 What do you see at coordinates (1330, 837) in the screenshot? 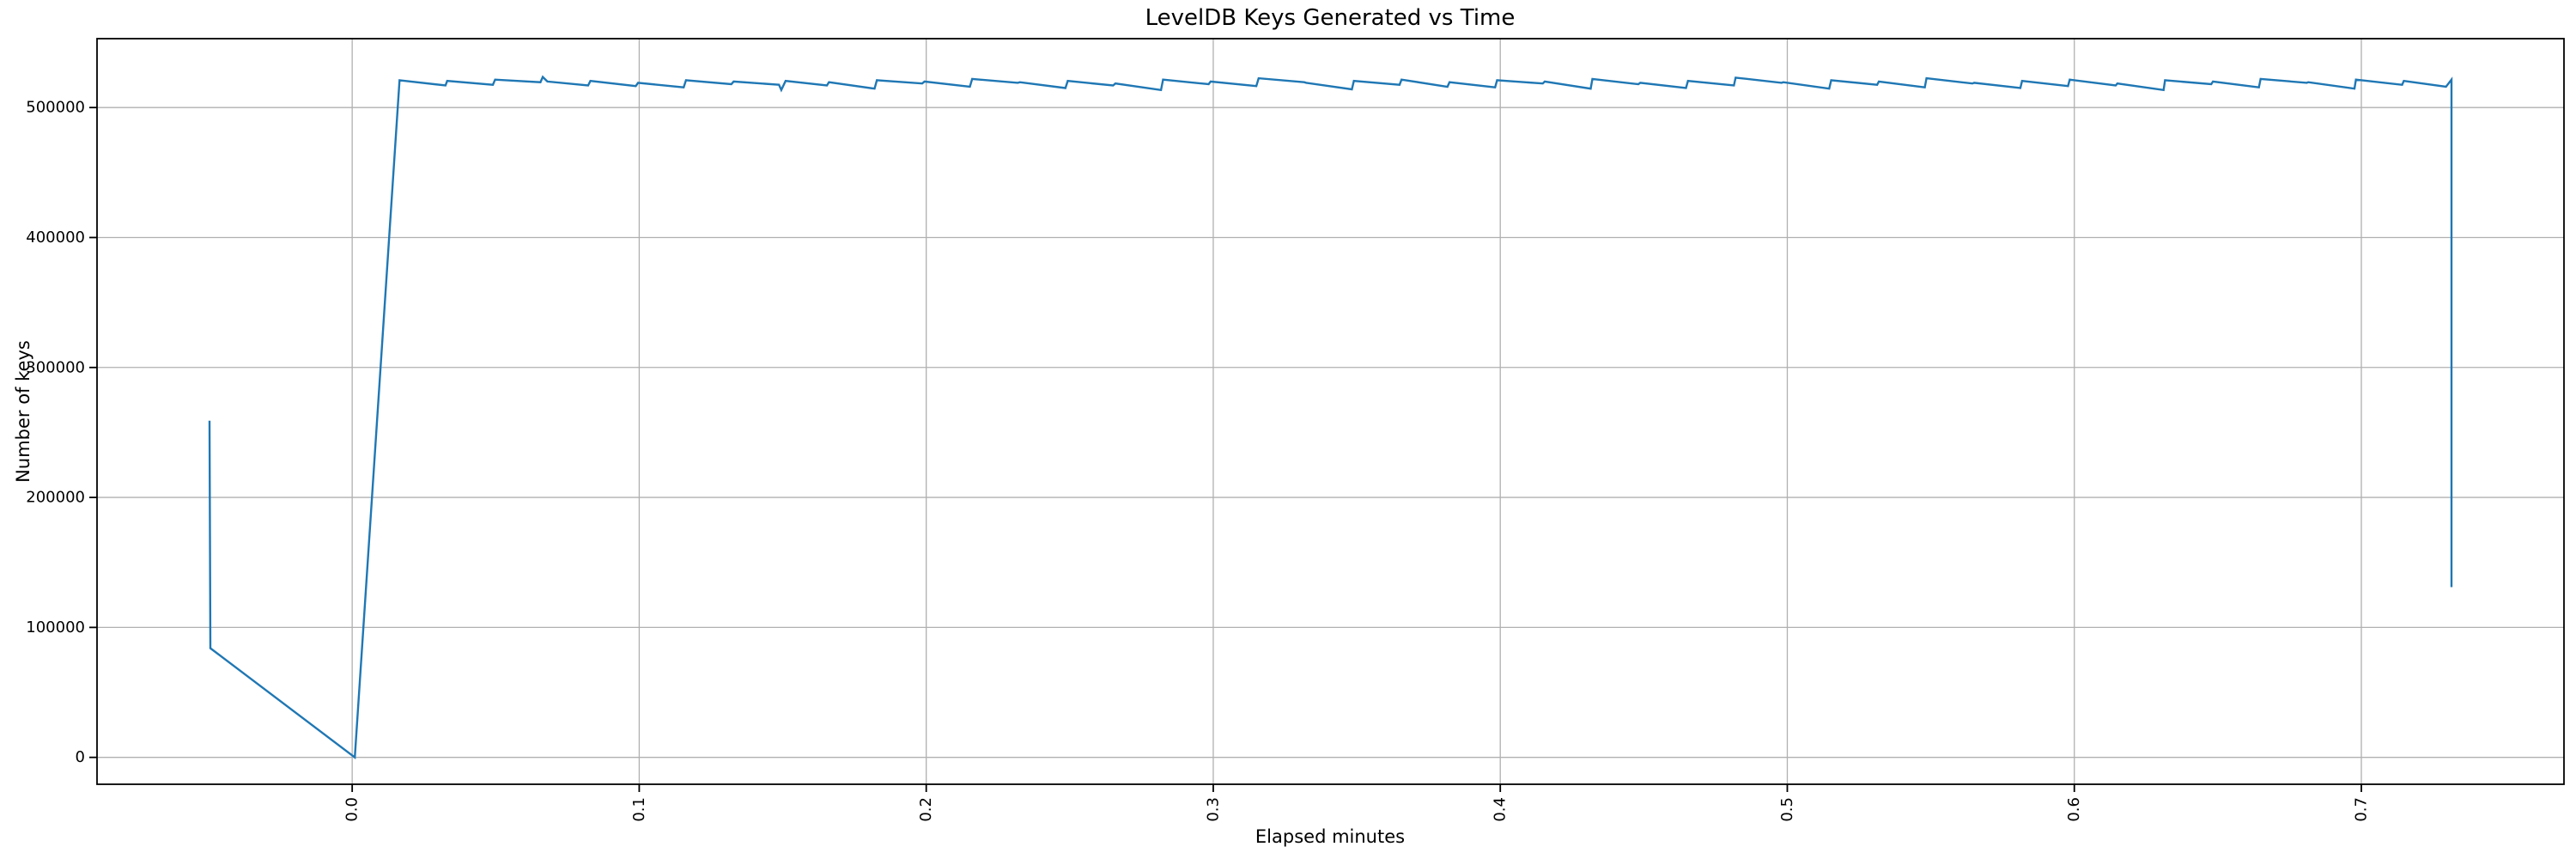
I see `x-axis-label: Elapsed minutes` at bounding box center [1330, 837].